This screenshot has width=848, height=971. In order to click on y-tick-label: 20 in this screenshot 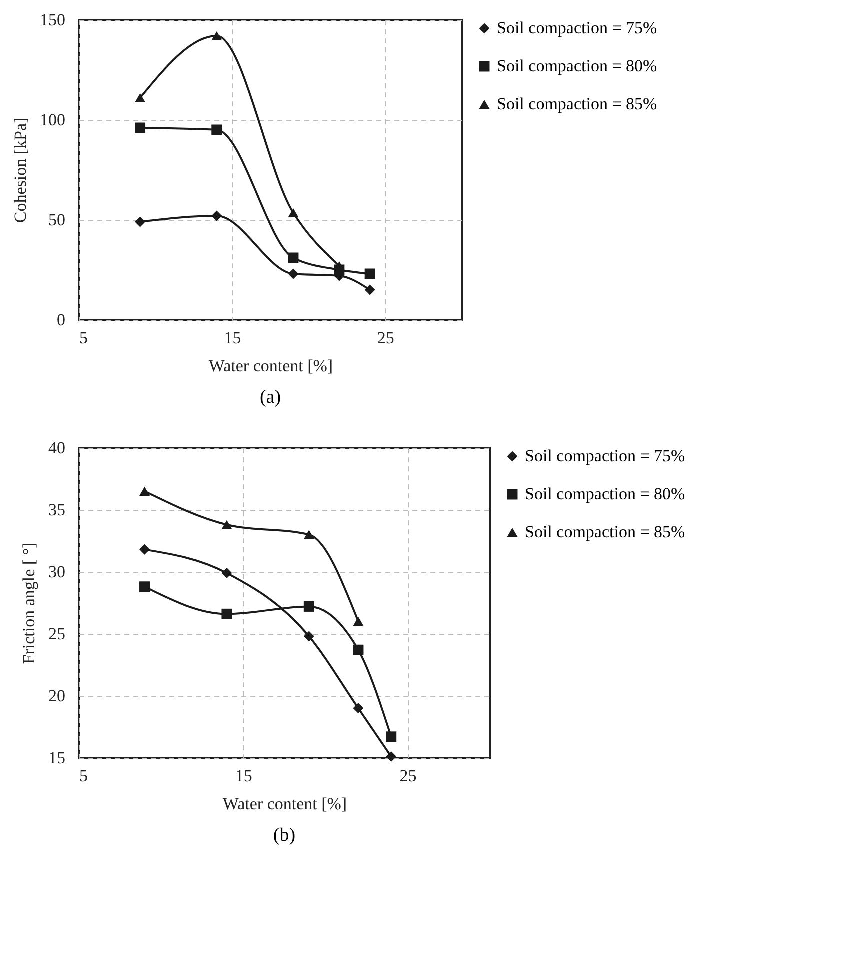, I will do `click(57, 696)`.